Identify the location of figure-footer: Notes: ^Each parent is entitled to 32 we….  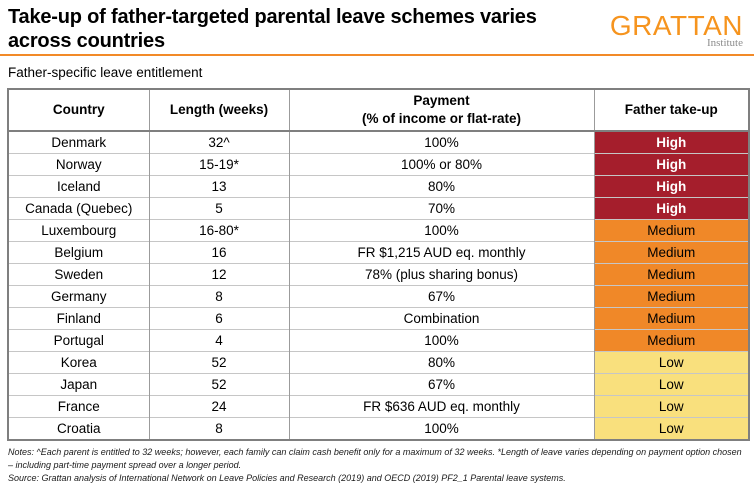
(377, 463).